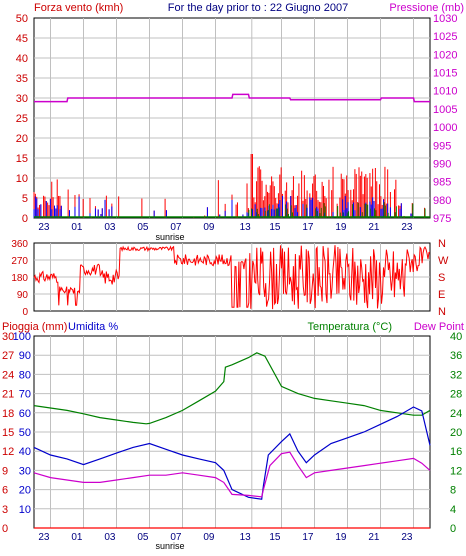  What do you see at coordinates (456, 471) in the screenshot?
I see `temperature-tick-label: 12` at bounding box center [456, 471].